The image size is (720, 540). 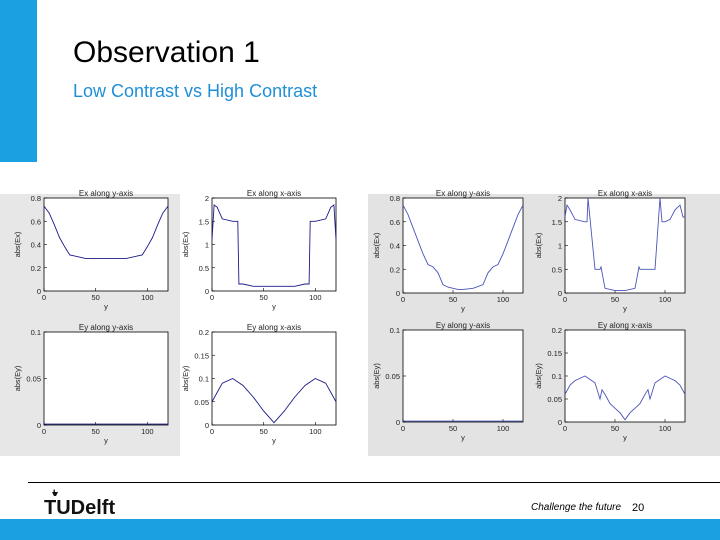 I want to click on flame-icon, so click(x=55, y=492).